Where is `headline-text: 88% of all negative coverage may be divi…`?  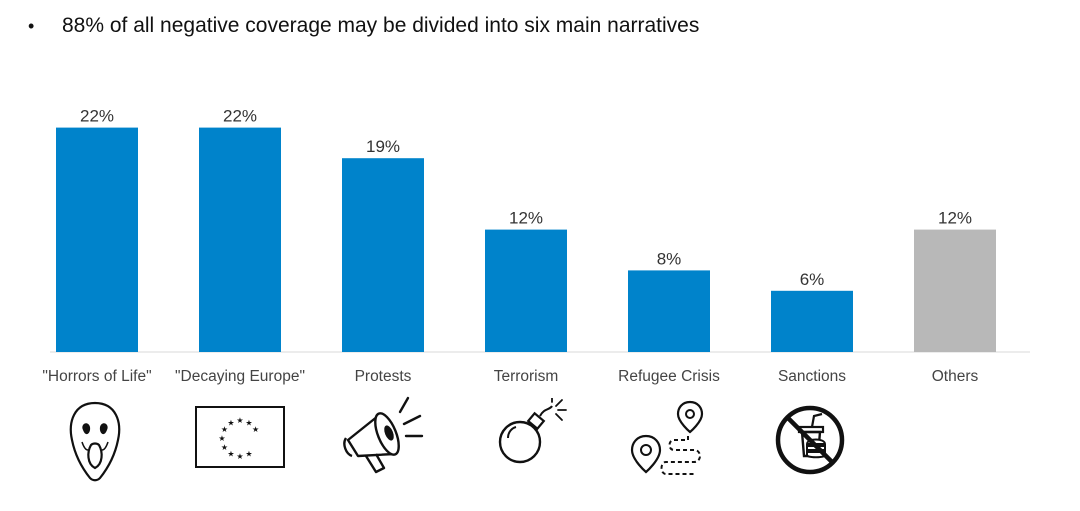
headline-text: 88% of all negative coverage may be divi… is located at coordinates (381, 25).